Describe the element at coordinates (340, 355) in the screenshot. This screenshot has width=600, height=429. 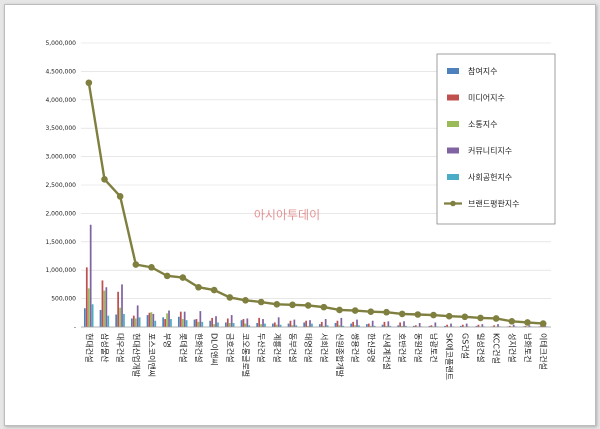
I see `x-category-label: 신원종합개발` at that location.